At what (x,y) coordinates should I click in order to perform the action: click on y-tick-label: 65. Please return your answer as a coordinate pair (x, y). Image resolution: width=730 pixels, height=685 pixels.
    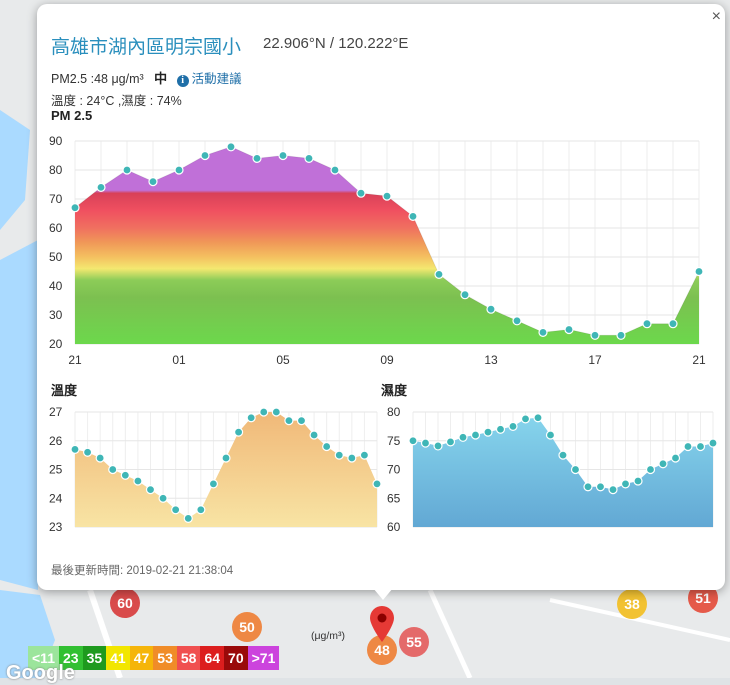
    Looking at the image, I should click on (394, 498).